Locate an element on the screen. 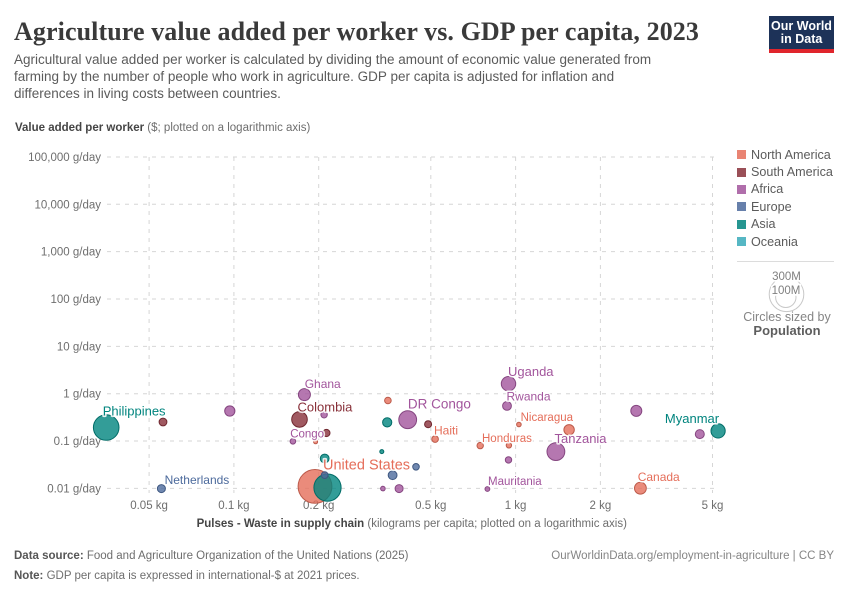 Image resolution: width=850 pixels, height=600 pixels. legend-label: Europe is located at coordinates (771, 206).